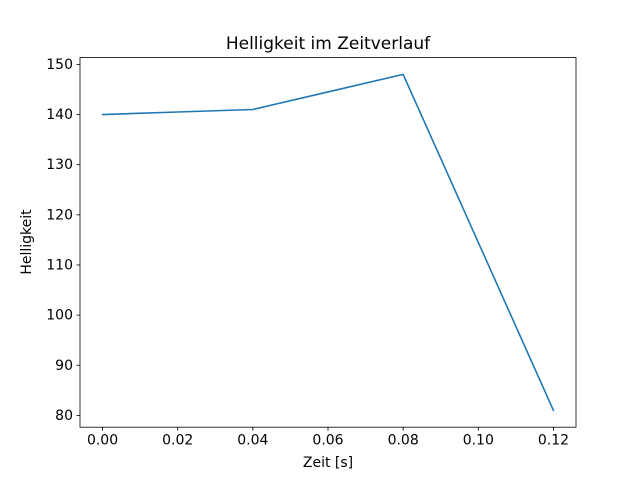 The height and width of the screenshot is (480, 640). What do you see at coordinates (64, 366) in the screenshot?
I see `y-tick-label: 90` at bounding box center [64, 366].